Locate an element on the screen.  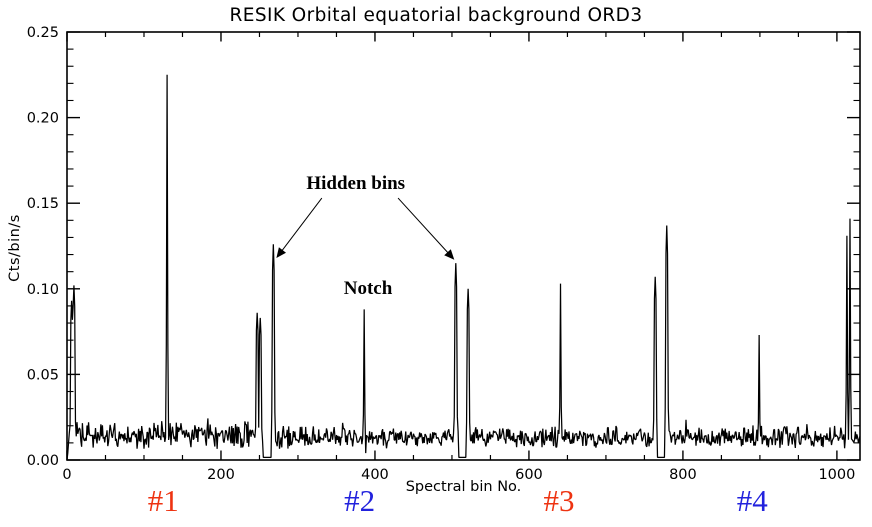
y-tick-label: 0.20 is located at coordinates (43, 119).